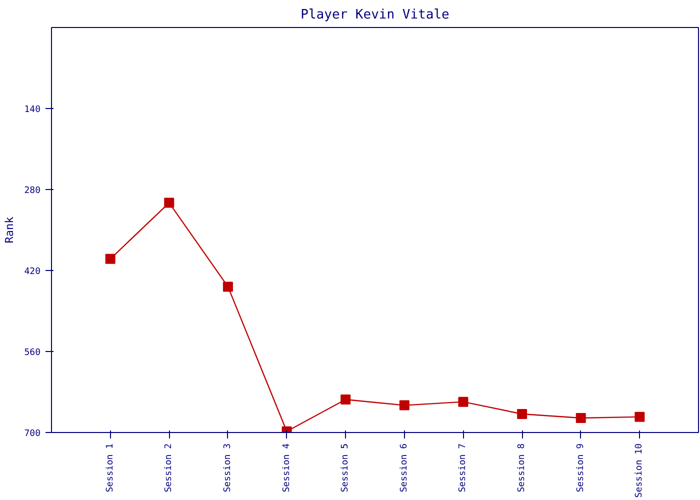  I want to click on y-tick-label: 280, so click(32, 191).